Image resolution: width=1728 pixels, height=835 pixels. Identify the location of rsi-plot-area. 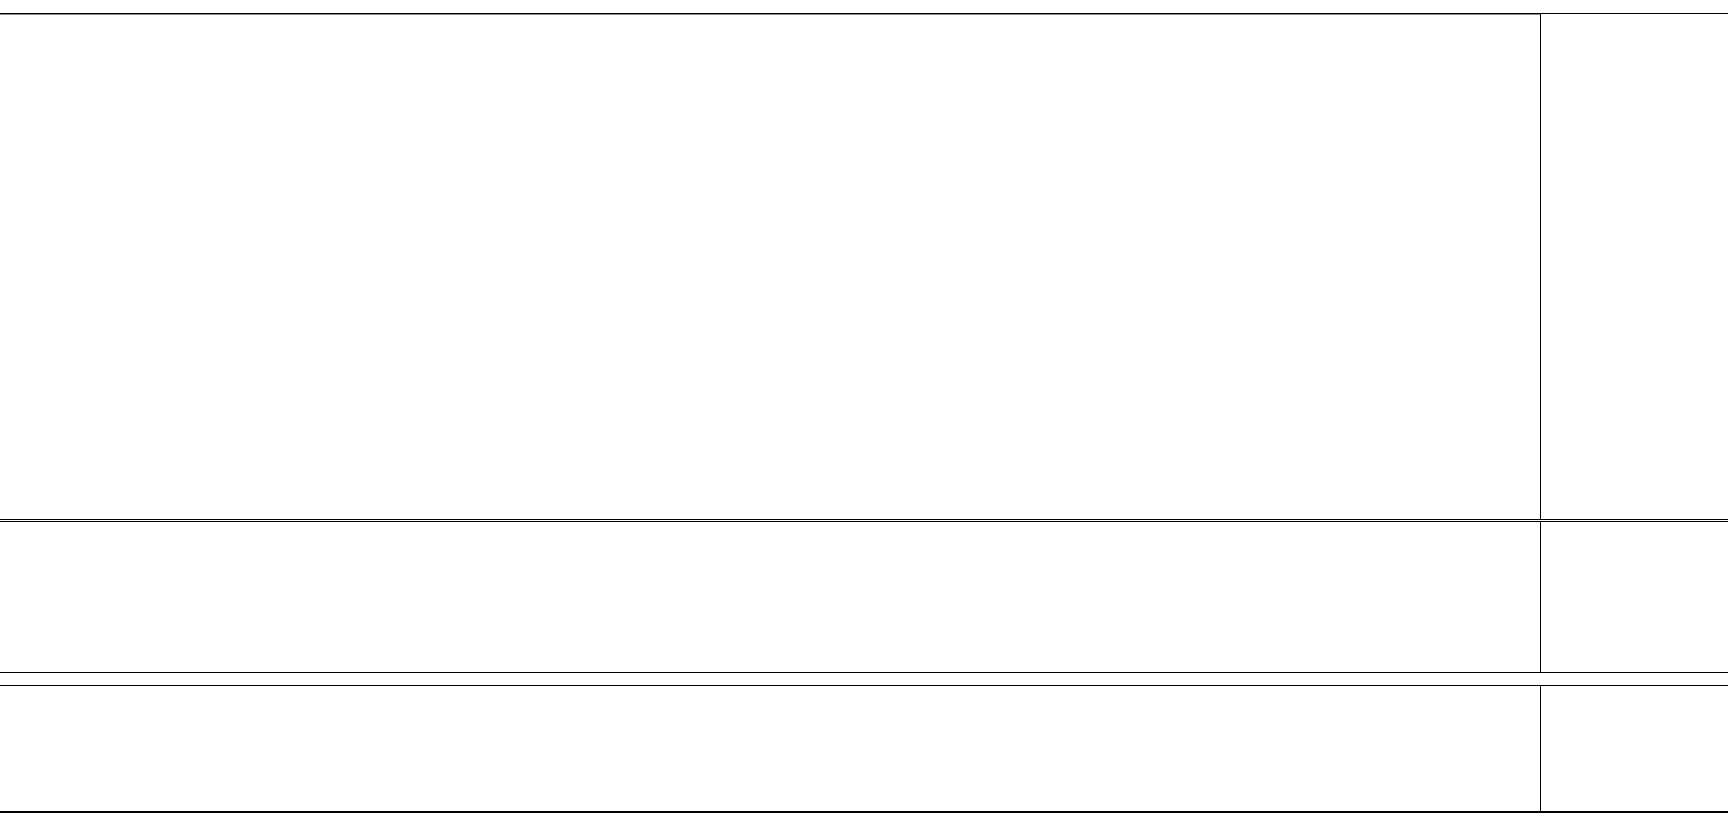
(864, 748).